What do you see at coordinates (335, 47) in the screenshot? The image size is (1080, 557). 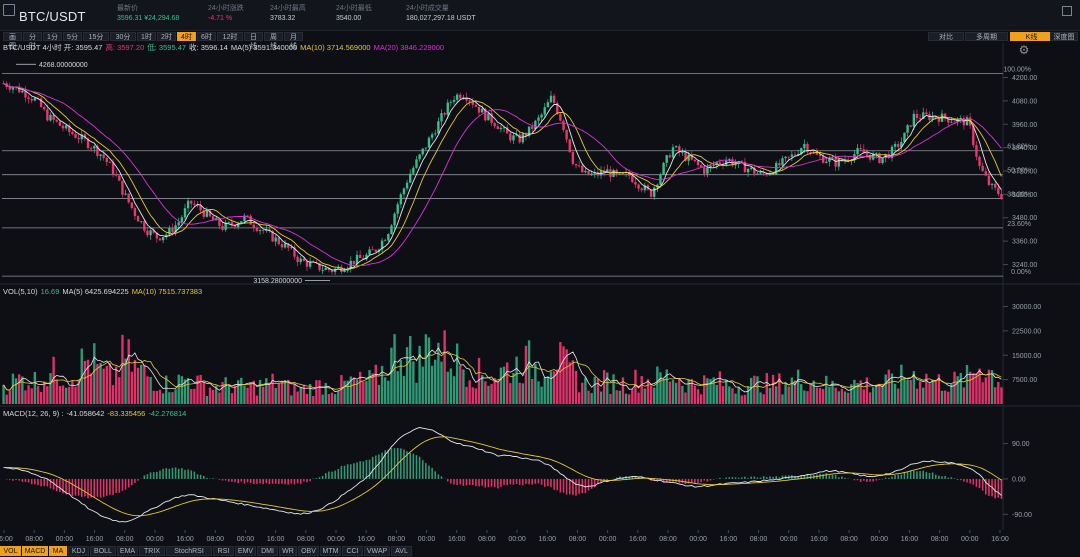 I see `legend-ma10: MA(10) 3714.569000` at bounding box center [335, 47].